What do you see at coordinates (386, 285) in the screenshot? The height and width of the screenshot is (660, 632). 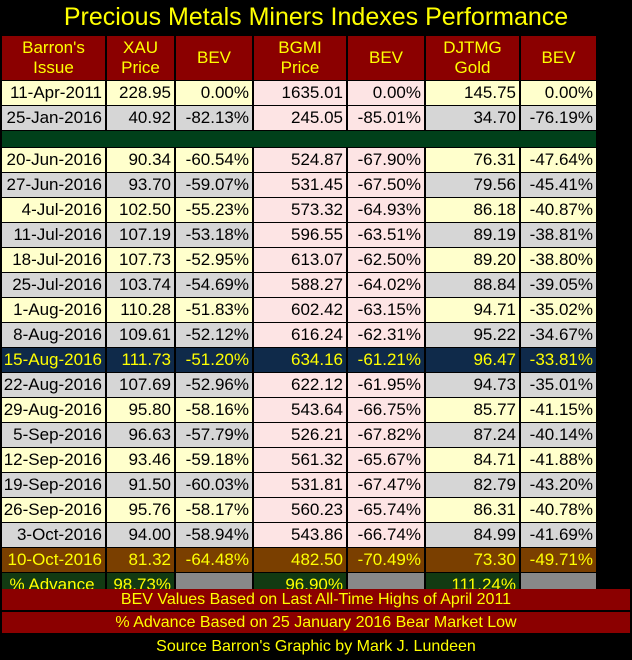 I see `cell-bgmi-bev: -64.02%` at bounding box center [386, 285].